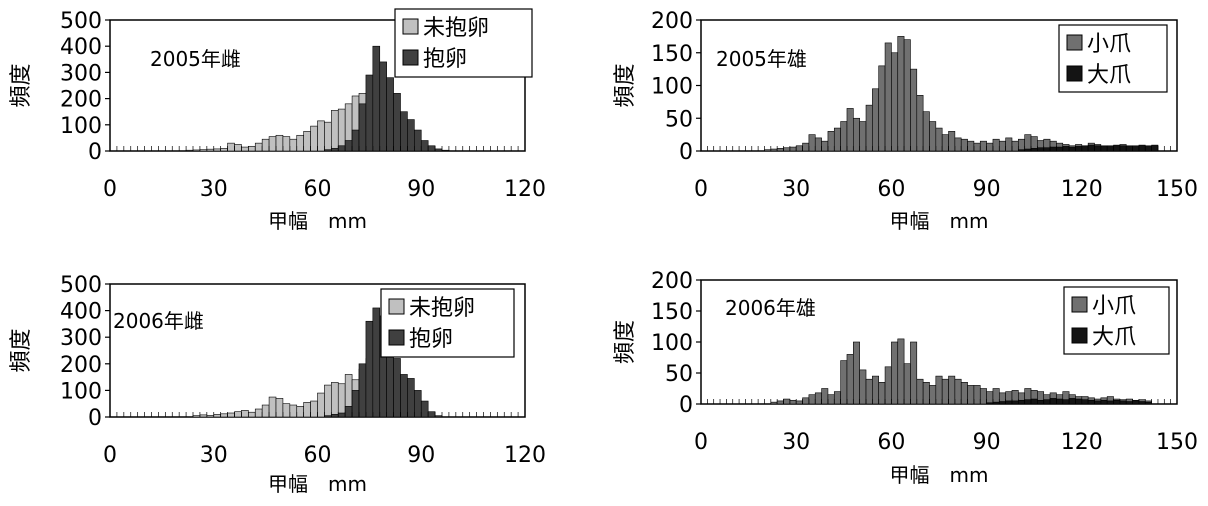 Image resolution: width=1208 pixels, height=506 pixels. What do you see at coordinates (81, 365) in the screenshot?
I see `chart-2-y-tick-label: 200` at bounding box center [81, 365].